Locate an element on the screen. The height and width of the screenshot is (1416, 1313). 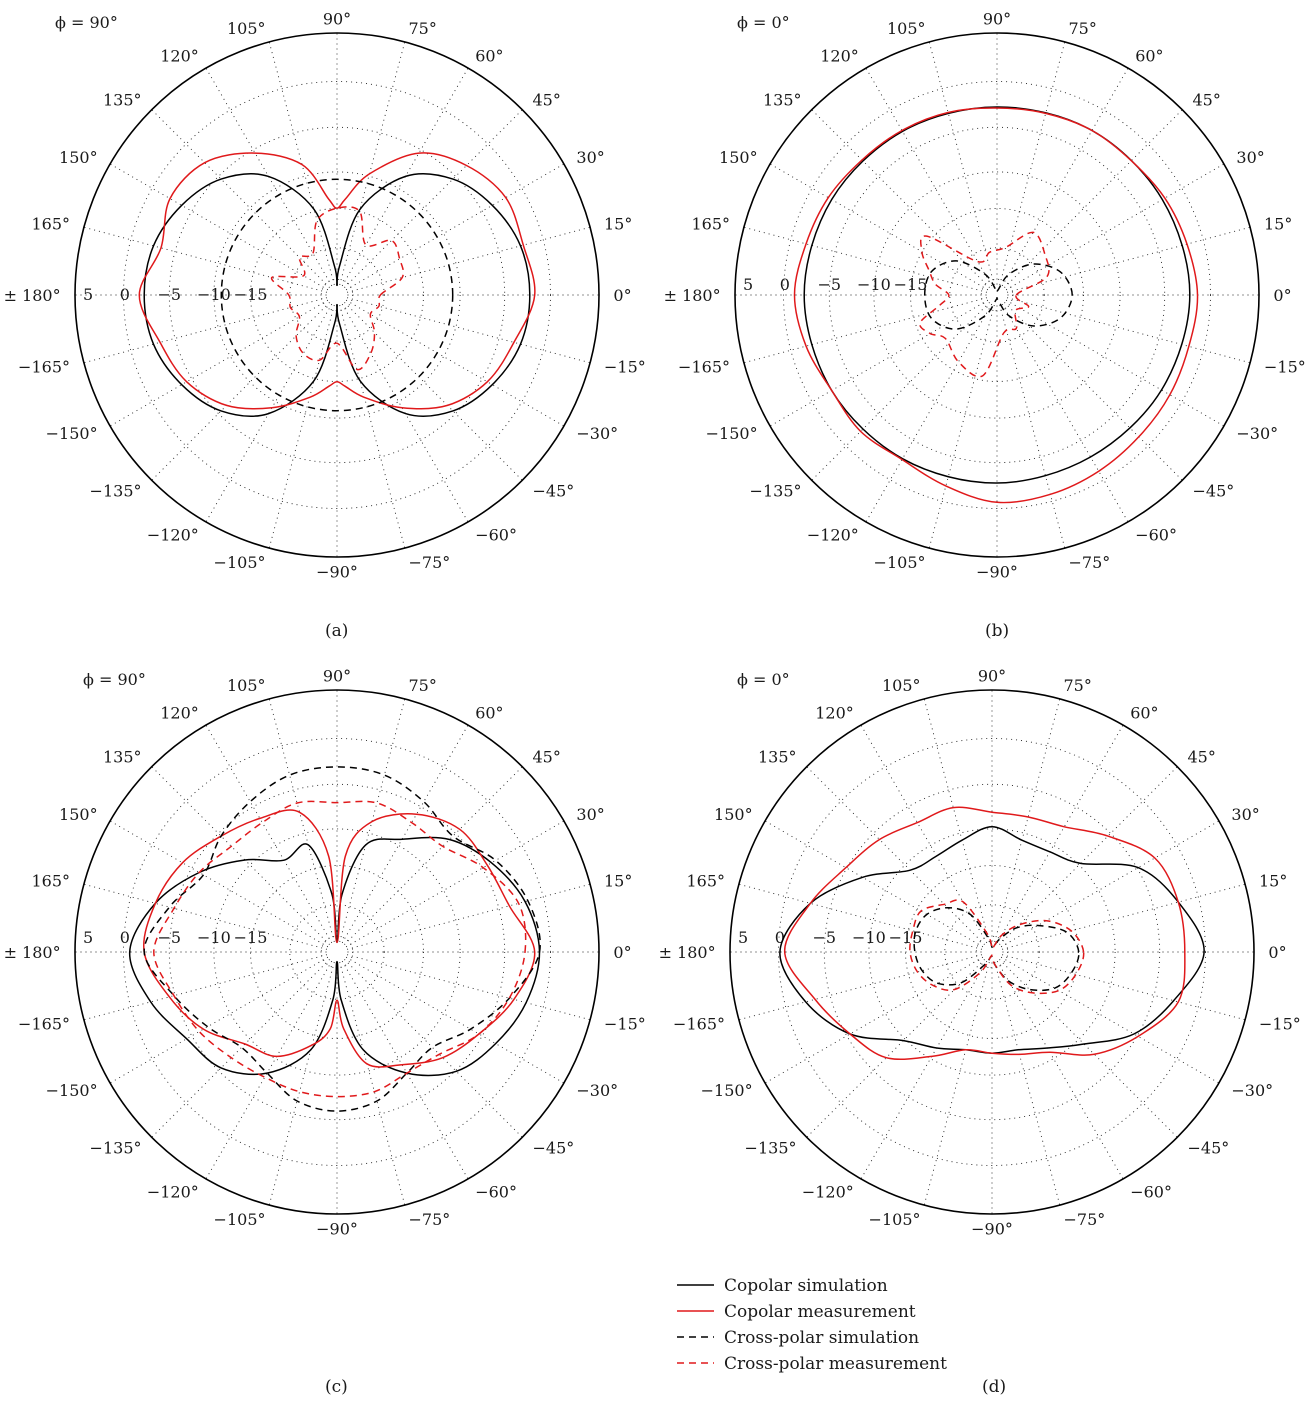
radial-tick-label: 5 is located at coordinates (748, 284).